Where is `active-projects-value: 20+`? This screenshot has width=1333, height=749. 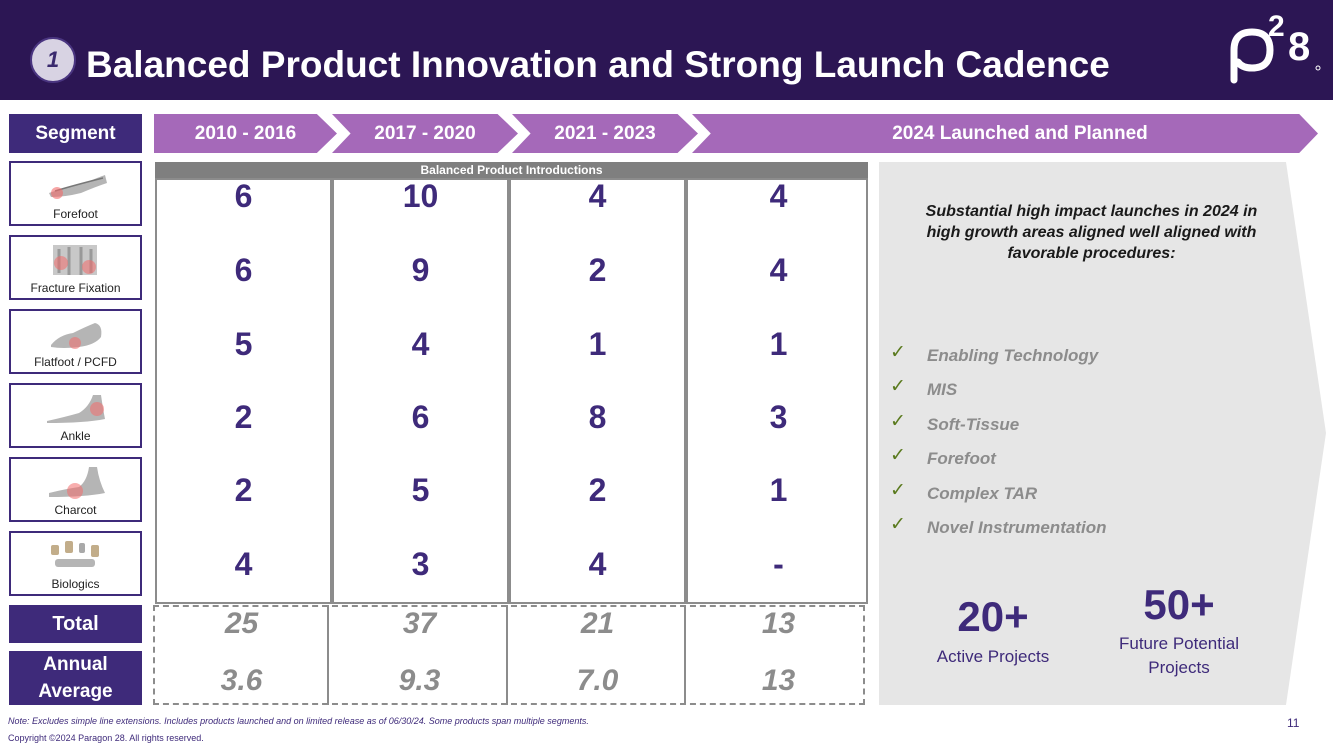 active-projects-value: 20+ is located at coordinates (993, 616).